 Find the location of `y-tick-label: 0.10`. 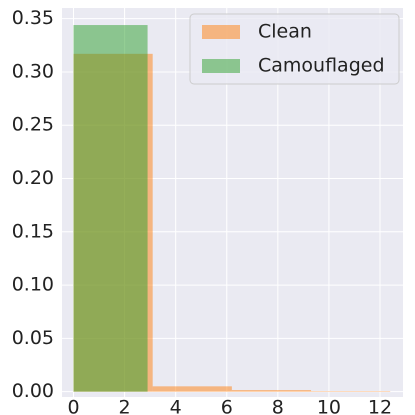

y-tick-label: 0.10 is located at coordinates (33, 285).